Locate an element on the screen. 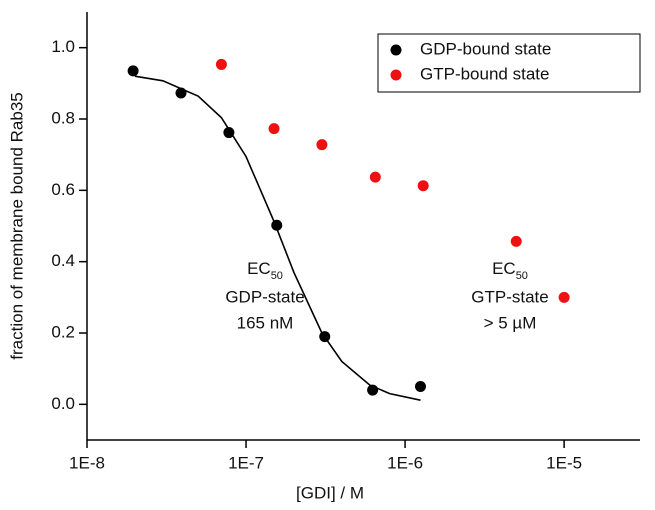 The image size is (655, 510). annotation-line: GDP-state is located at coordinates (264, 296).